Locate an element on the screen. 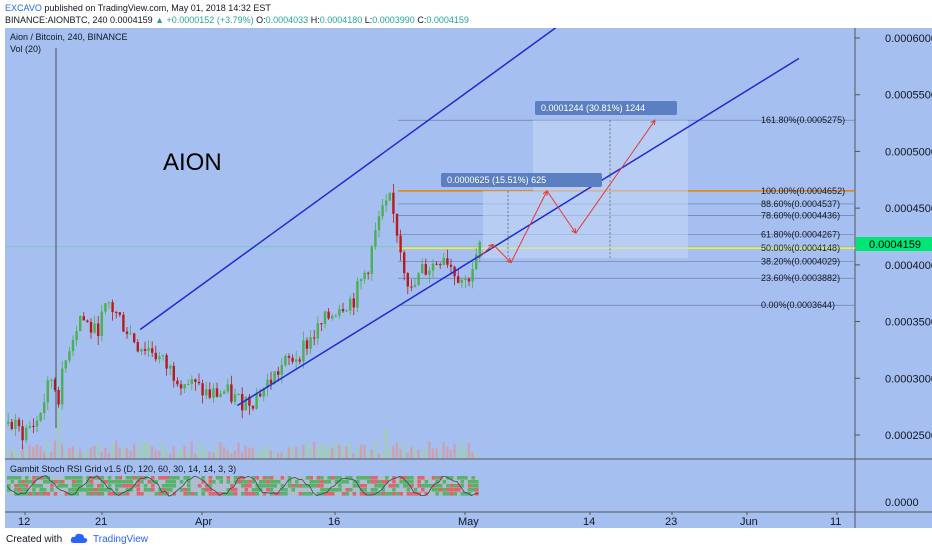 This screenshot has height=550, width=932. projection-path is located at coordinates (567, 191).